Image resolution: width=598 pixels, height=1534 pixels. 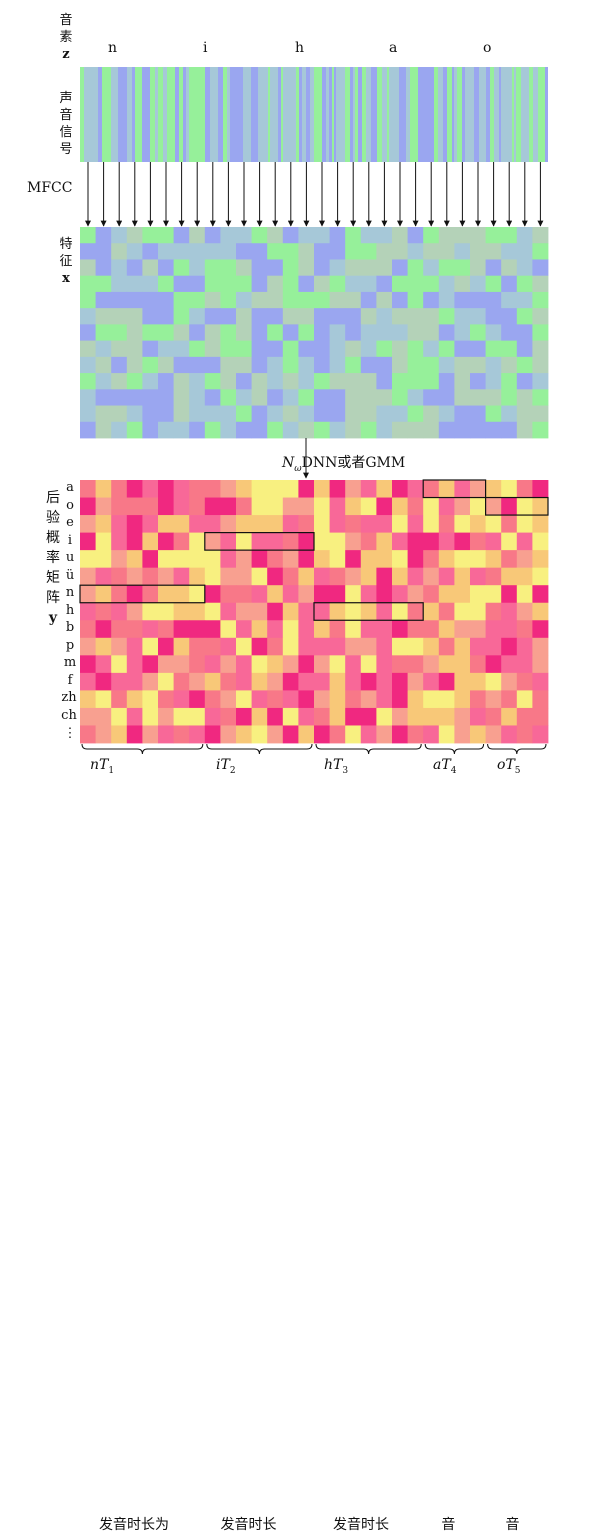 I want to click on signal-label-char-4: 号, so click(x=66, y=149).